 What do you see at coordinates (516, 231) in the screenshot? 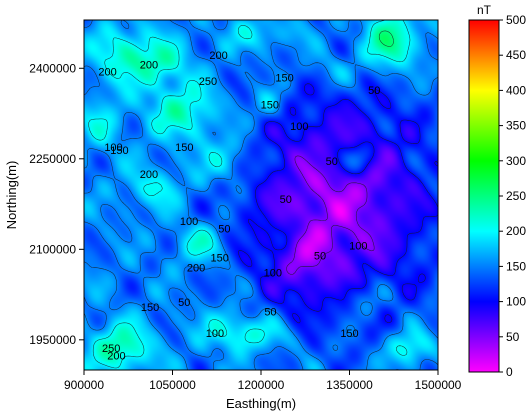
I see `colorbar-tick-label: 200` at bounding box center [516, 231].